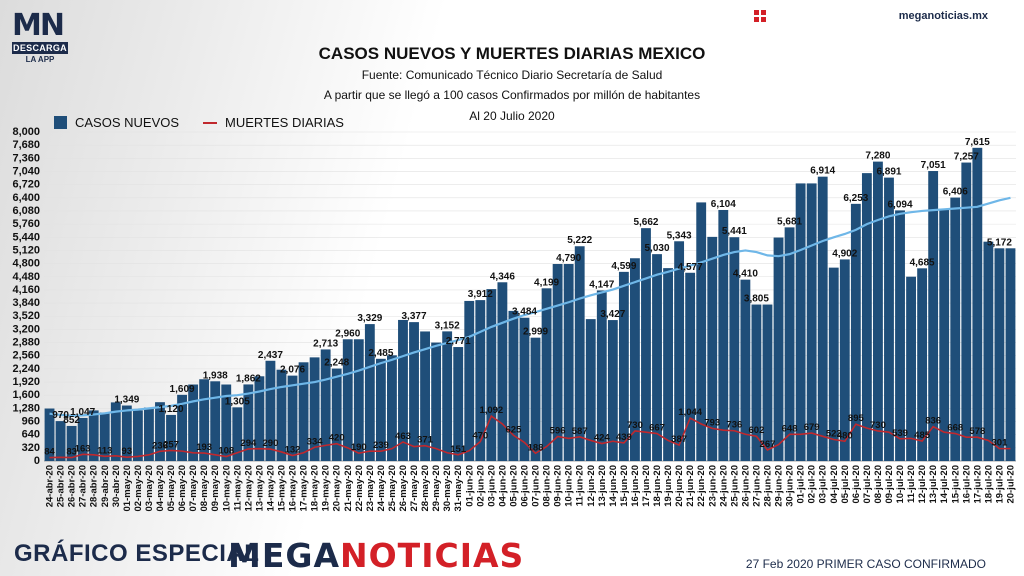  Describe the element at coordinates (193, 488) in the screenshot. I see `x-tick-label: 07-may-20` at that location.